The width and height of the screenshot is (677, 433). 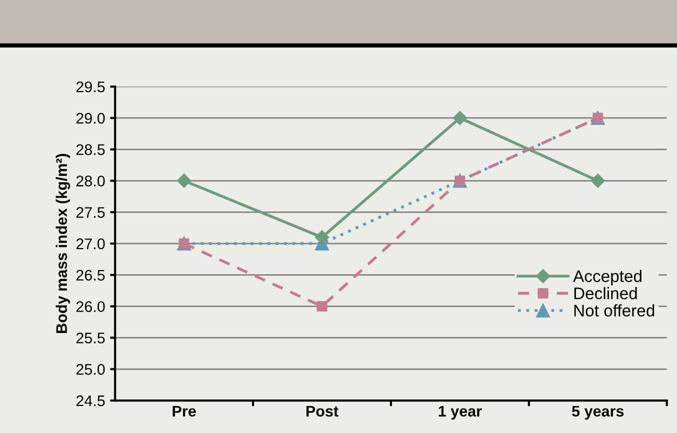 I want to click on y-tick-label: 27.5, so click(x=90, y=212).